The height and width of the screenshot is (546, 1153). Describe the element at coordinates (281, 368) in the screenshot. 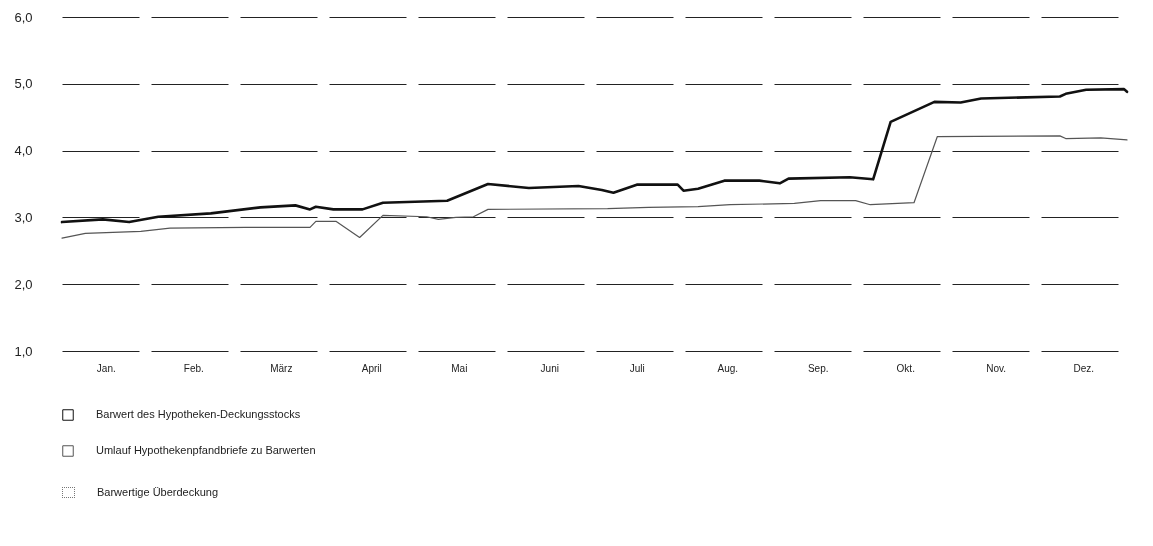

I see `x-tick-label: März` at that location.